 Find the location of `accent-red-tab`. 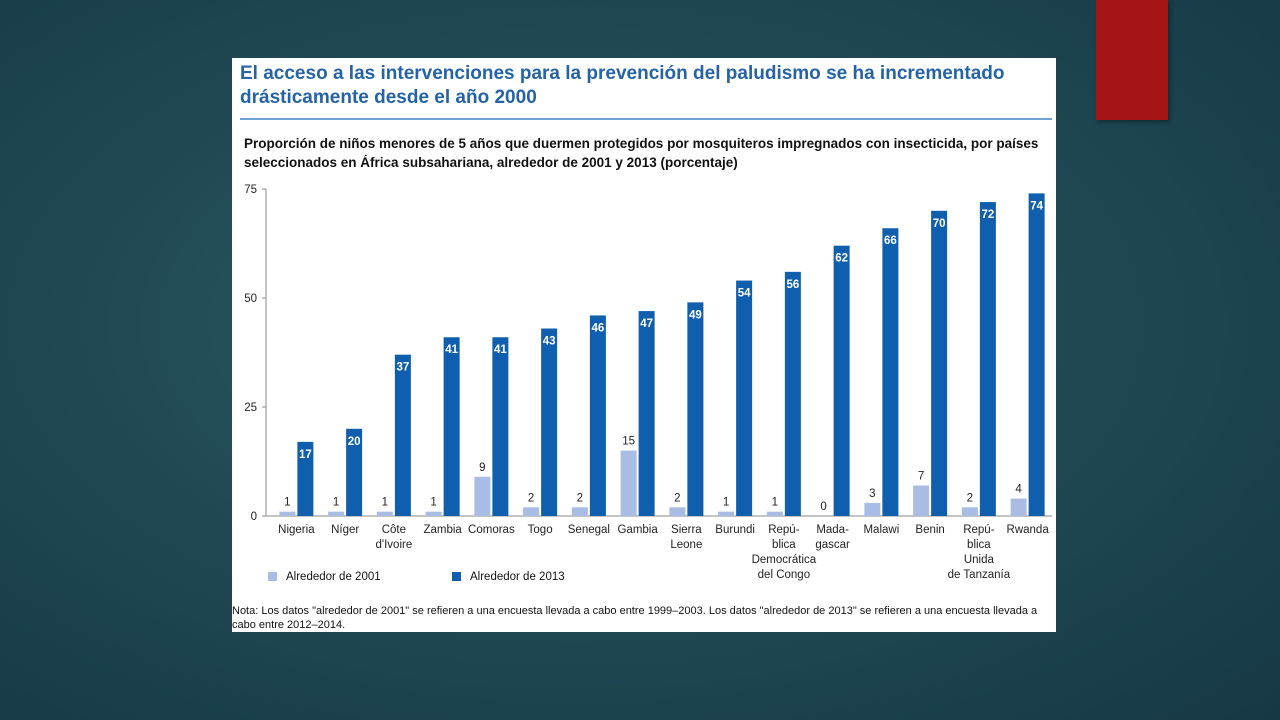

accent-red-tab is located at coordinates (1132, 60).